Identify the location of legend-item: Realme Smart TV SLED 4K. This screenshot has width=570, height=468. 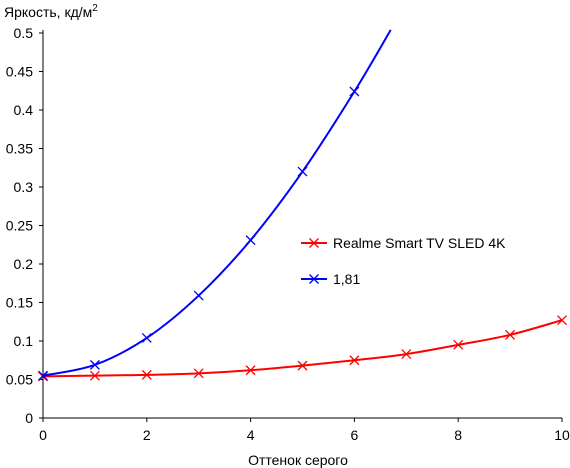
(403, 243).